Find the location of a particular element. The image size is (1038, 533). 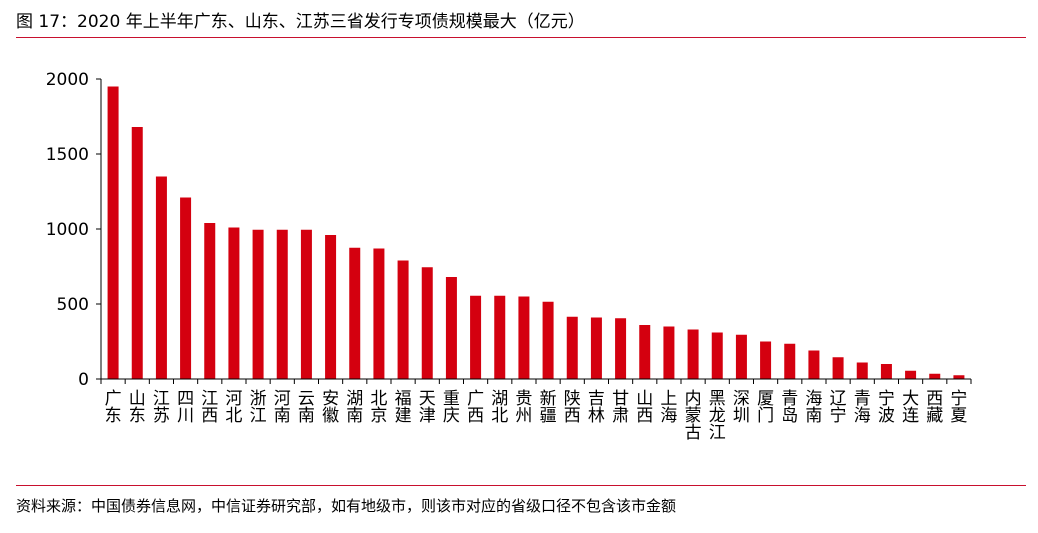

x-tick-label: 山东 is located at coordinates (137, 407).